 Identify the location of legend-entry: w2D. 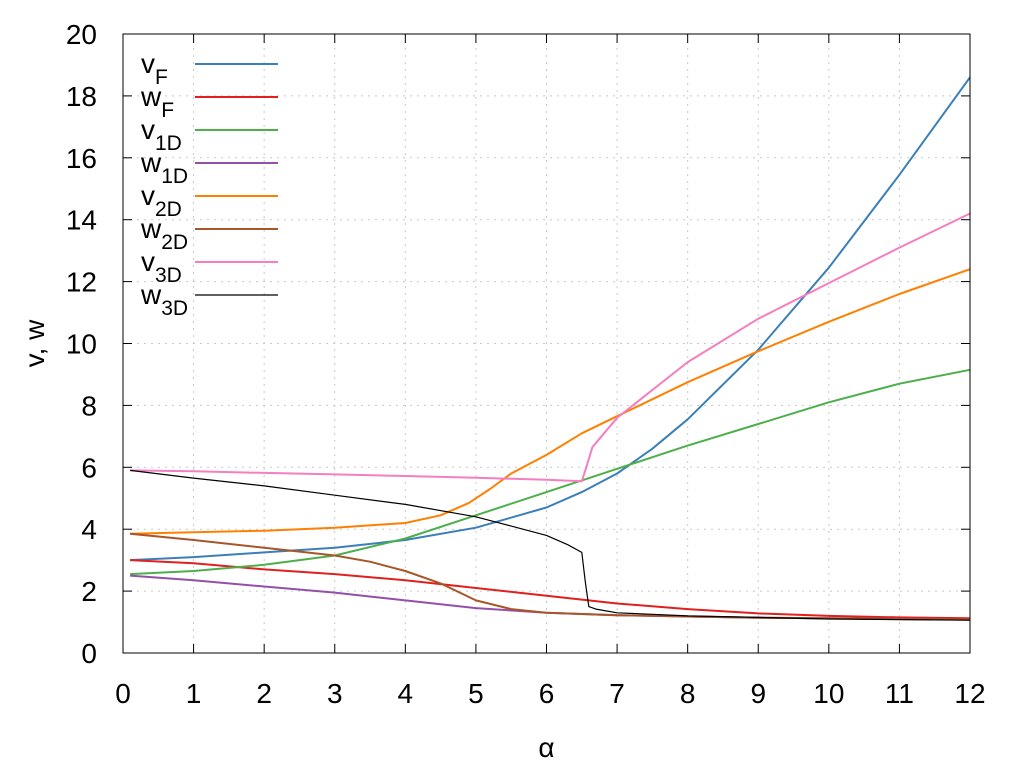
(209, 233).